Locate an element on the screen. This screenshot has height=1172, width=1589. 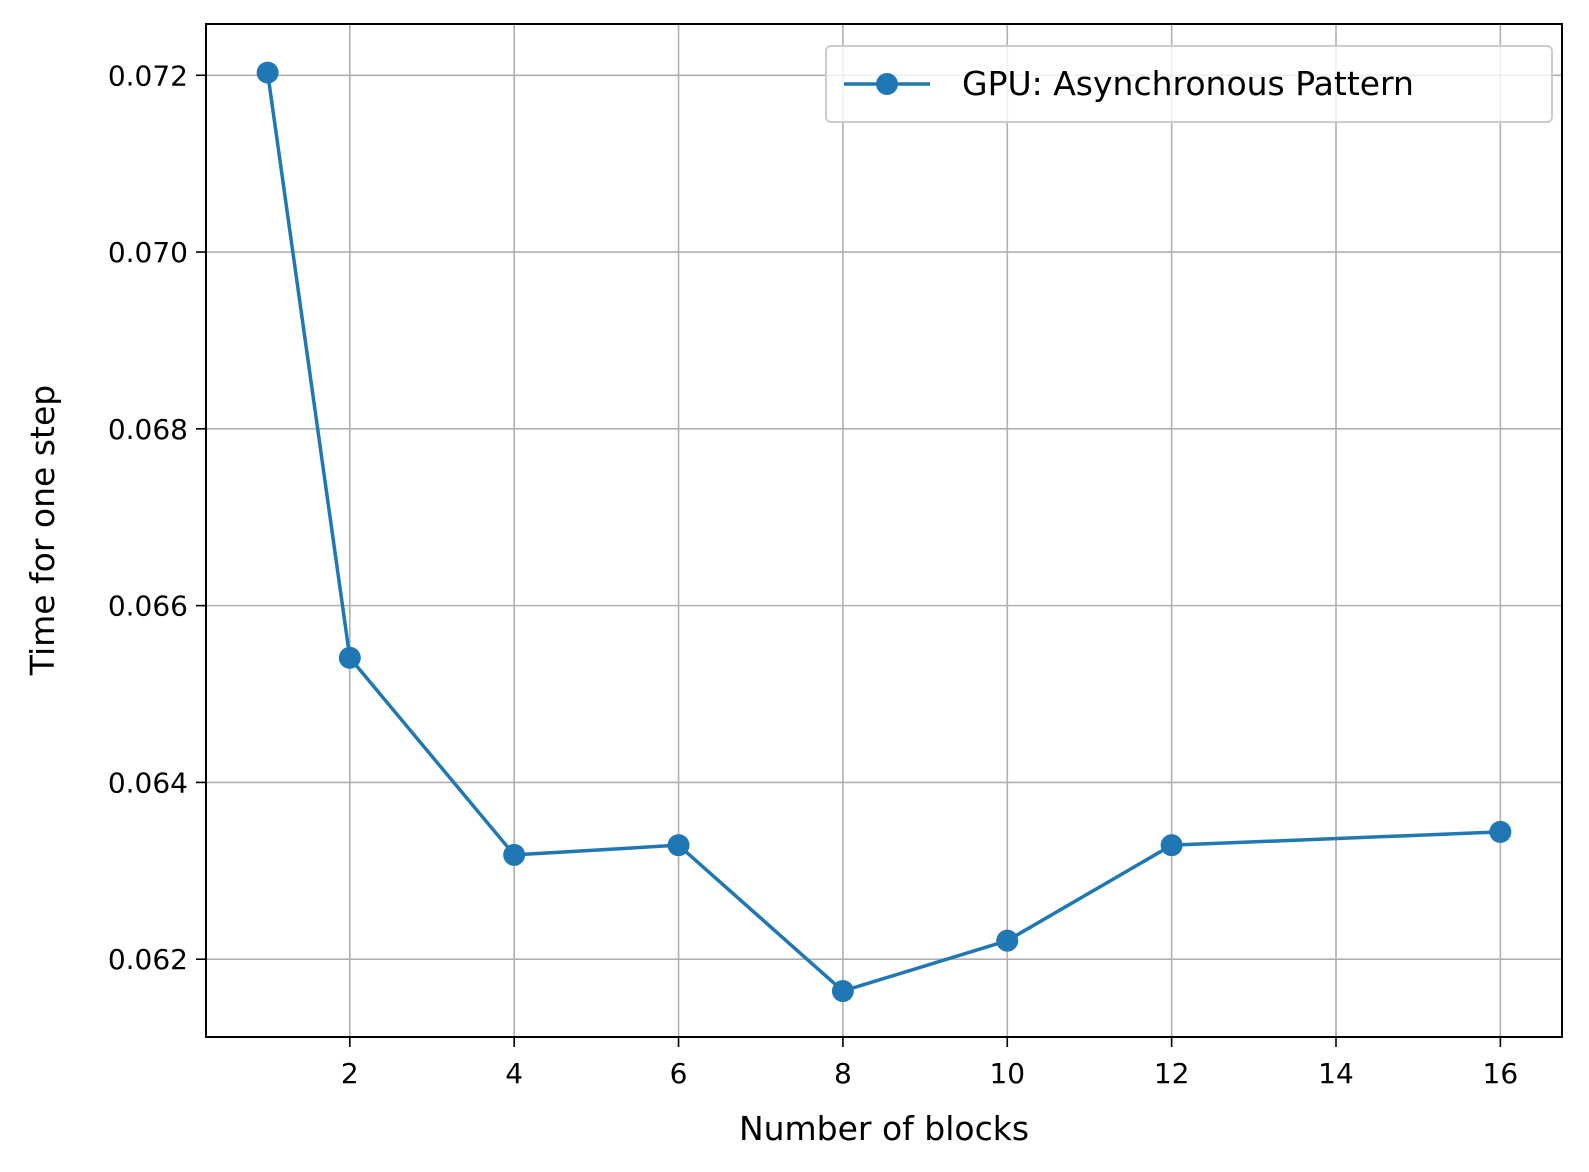
x-tick-label: 16 is located at coordinates (1501, 1073).